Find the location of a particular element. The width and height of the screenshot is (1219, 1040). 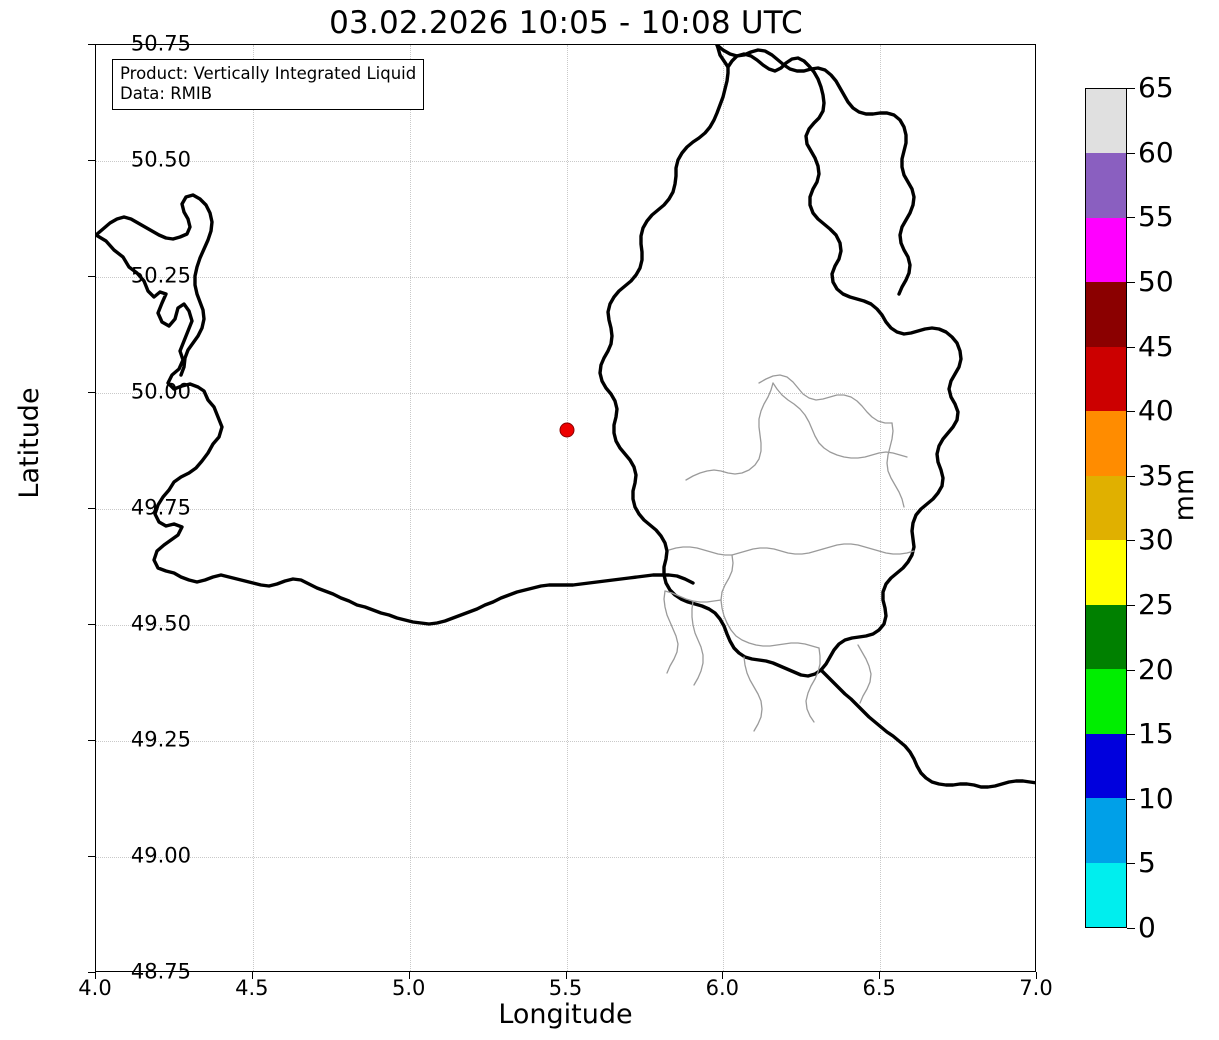

colorbar-tick-label: 55 is located at coordinates (1156, 217).